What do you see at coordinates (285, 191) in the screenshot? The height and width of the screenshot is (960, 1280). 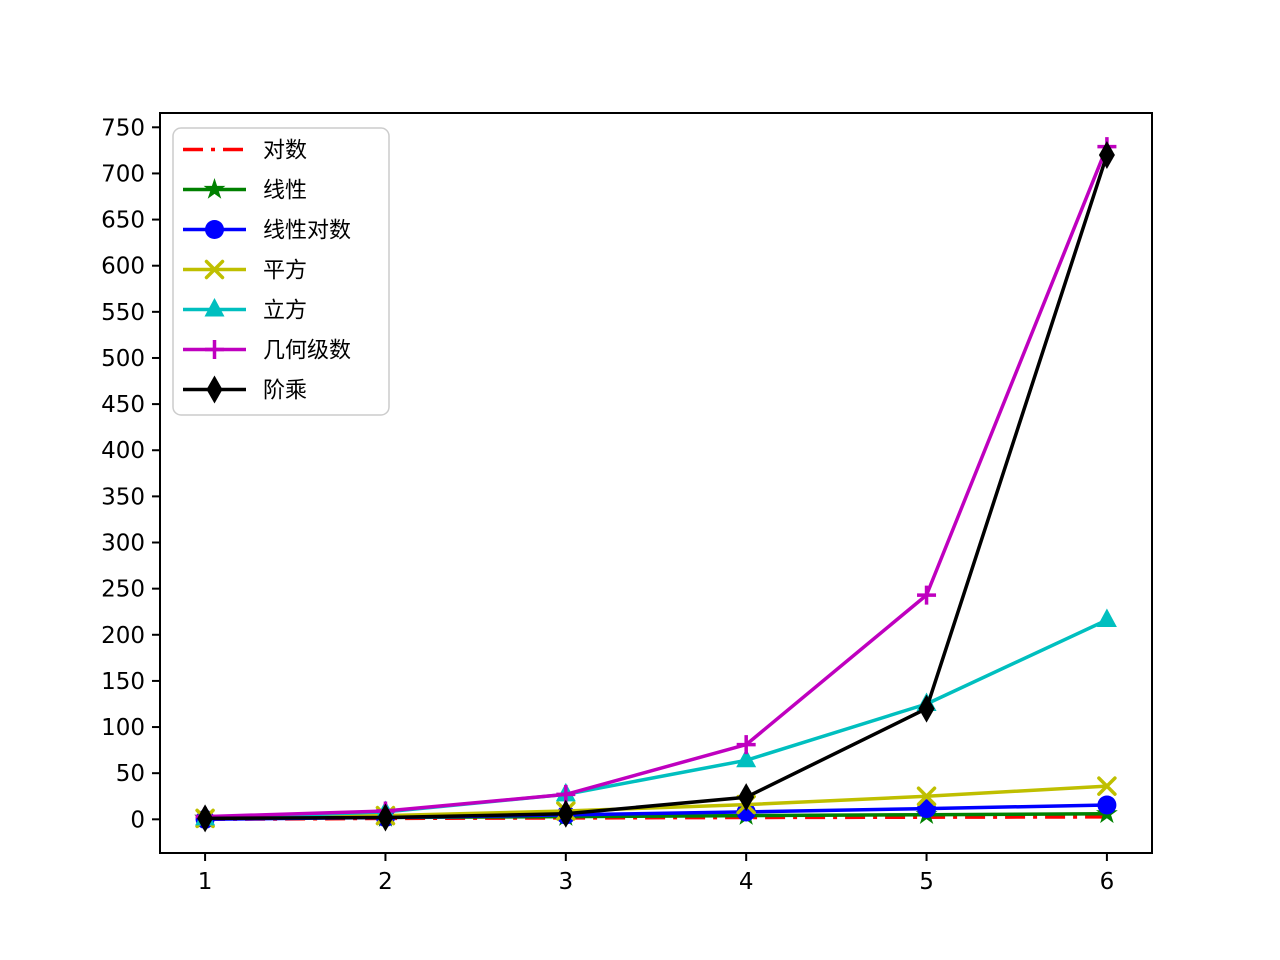 I see `legend-label: 线性` at bounding box center [285, 191].